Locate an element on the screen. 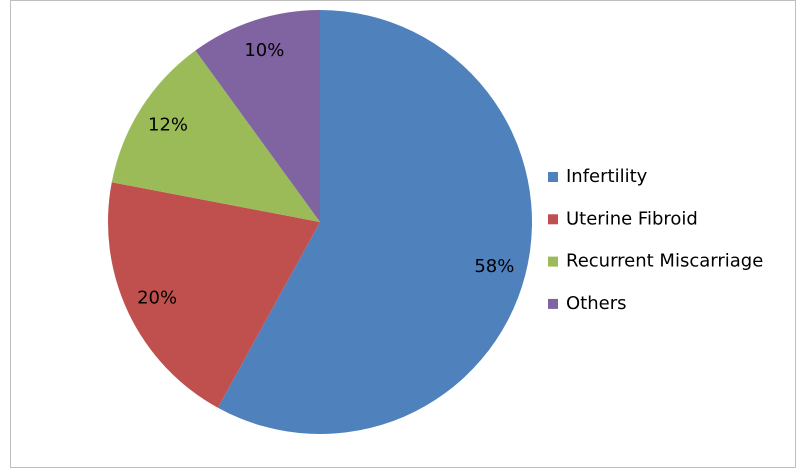 The height and width of the screenshot is (469, 797). data-label: 58% is located at coordinates (494, 266).